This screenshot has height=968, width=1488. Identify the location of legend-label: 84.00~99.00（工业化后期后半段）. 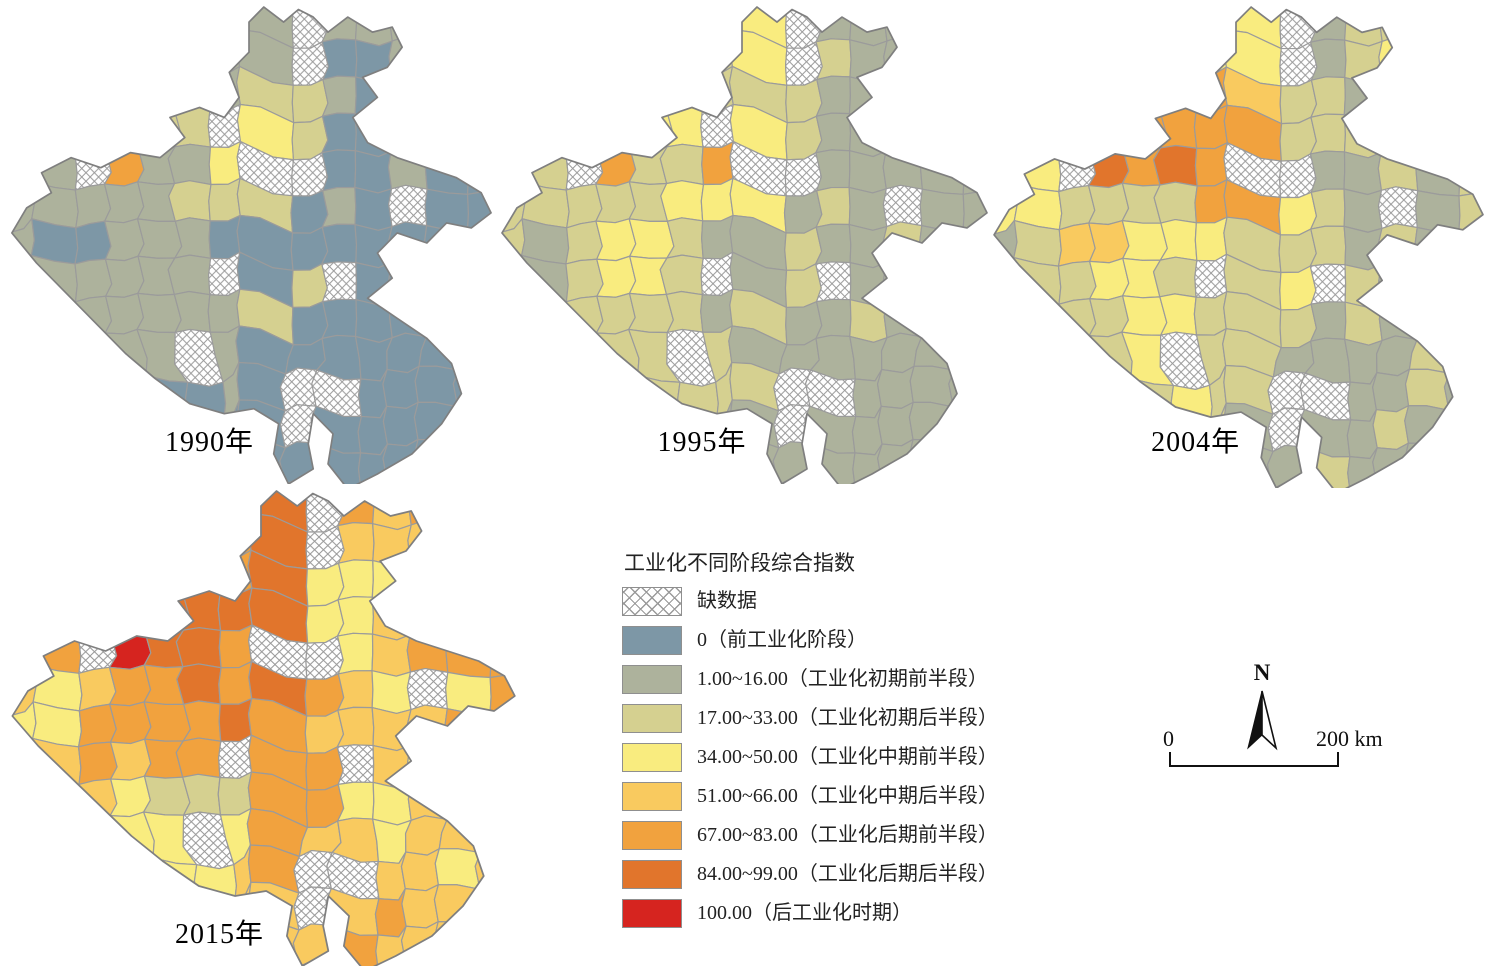
(847, 874).